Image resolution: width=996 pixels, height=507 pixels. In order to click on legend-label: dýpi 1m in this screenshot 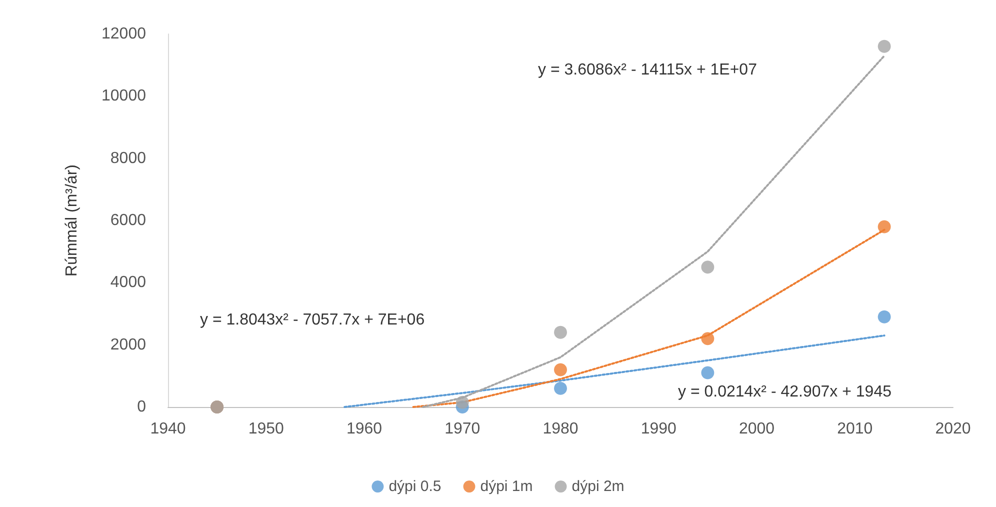, I will do `click(506, 486)`.